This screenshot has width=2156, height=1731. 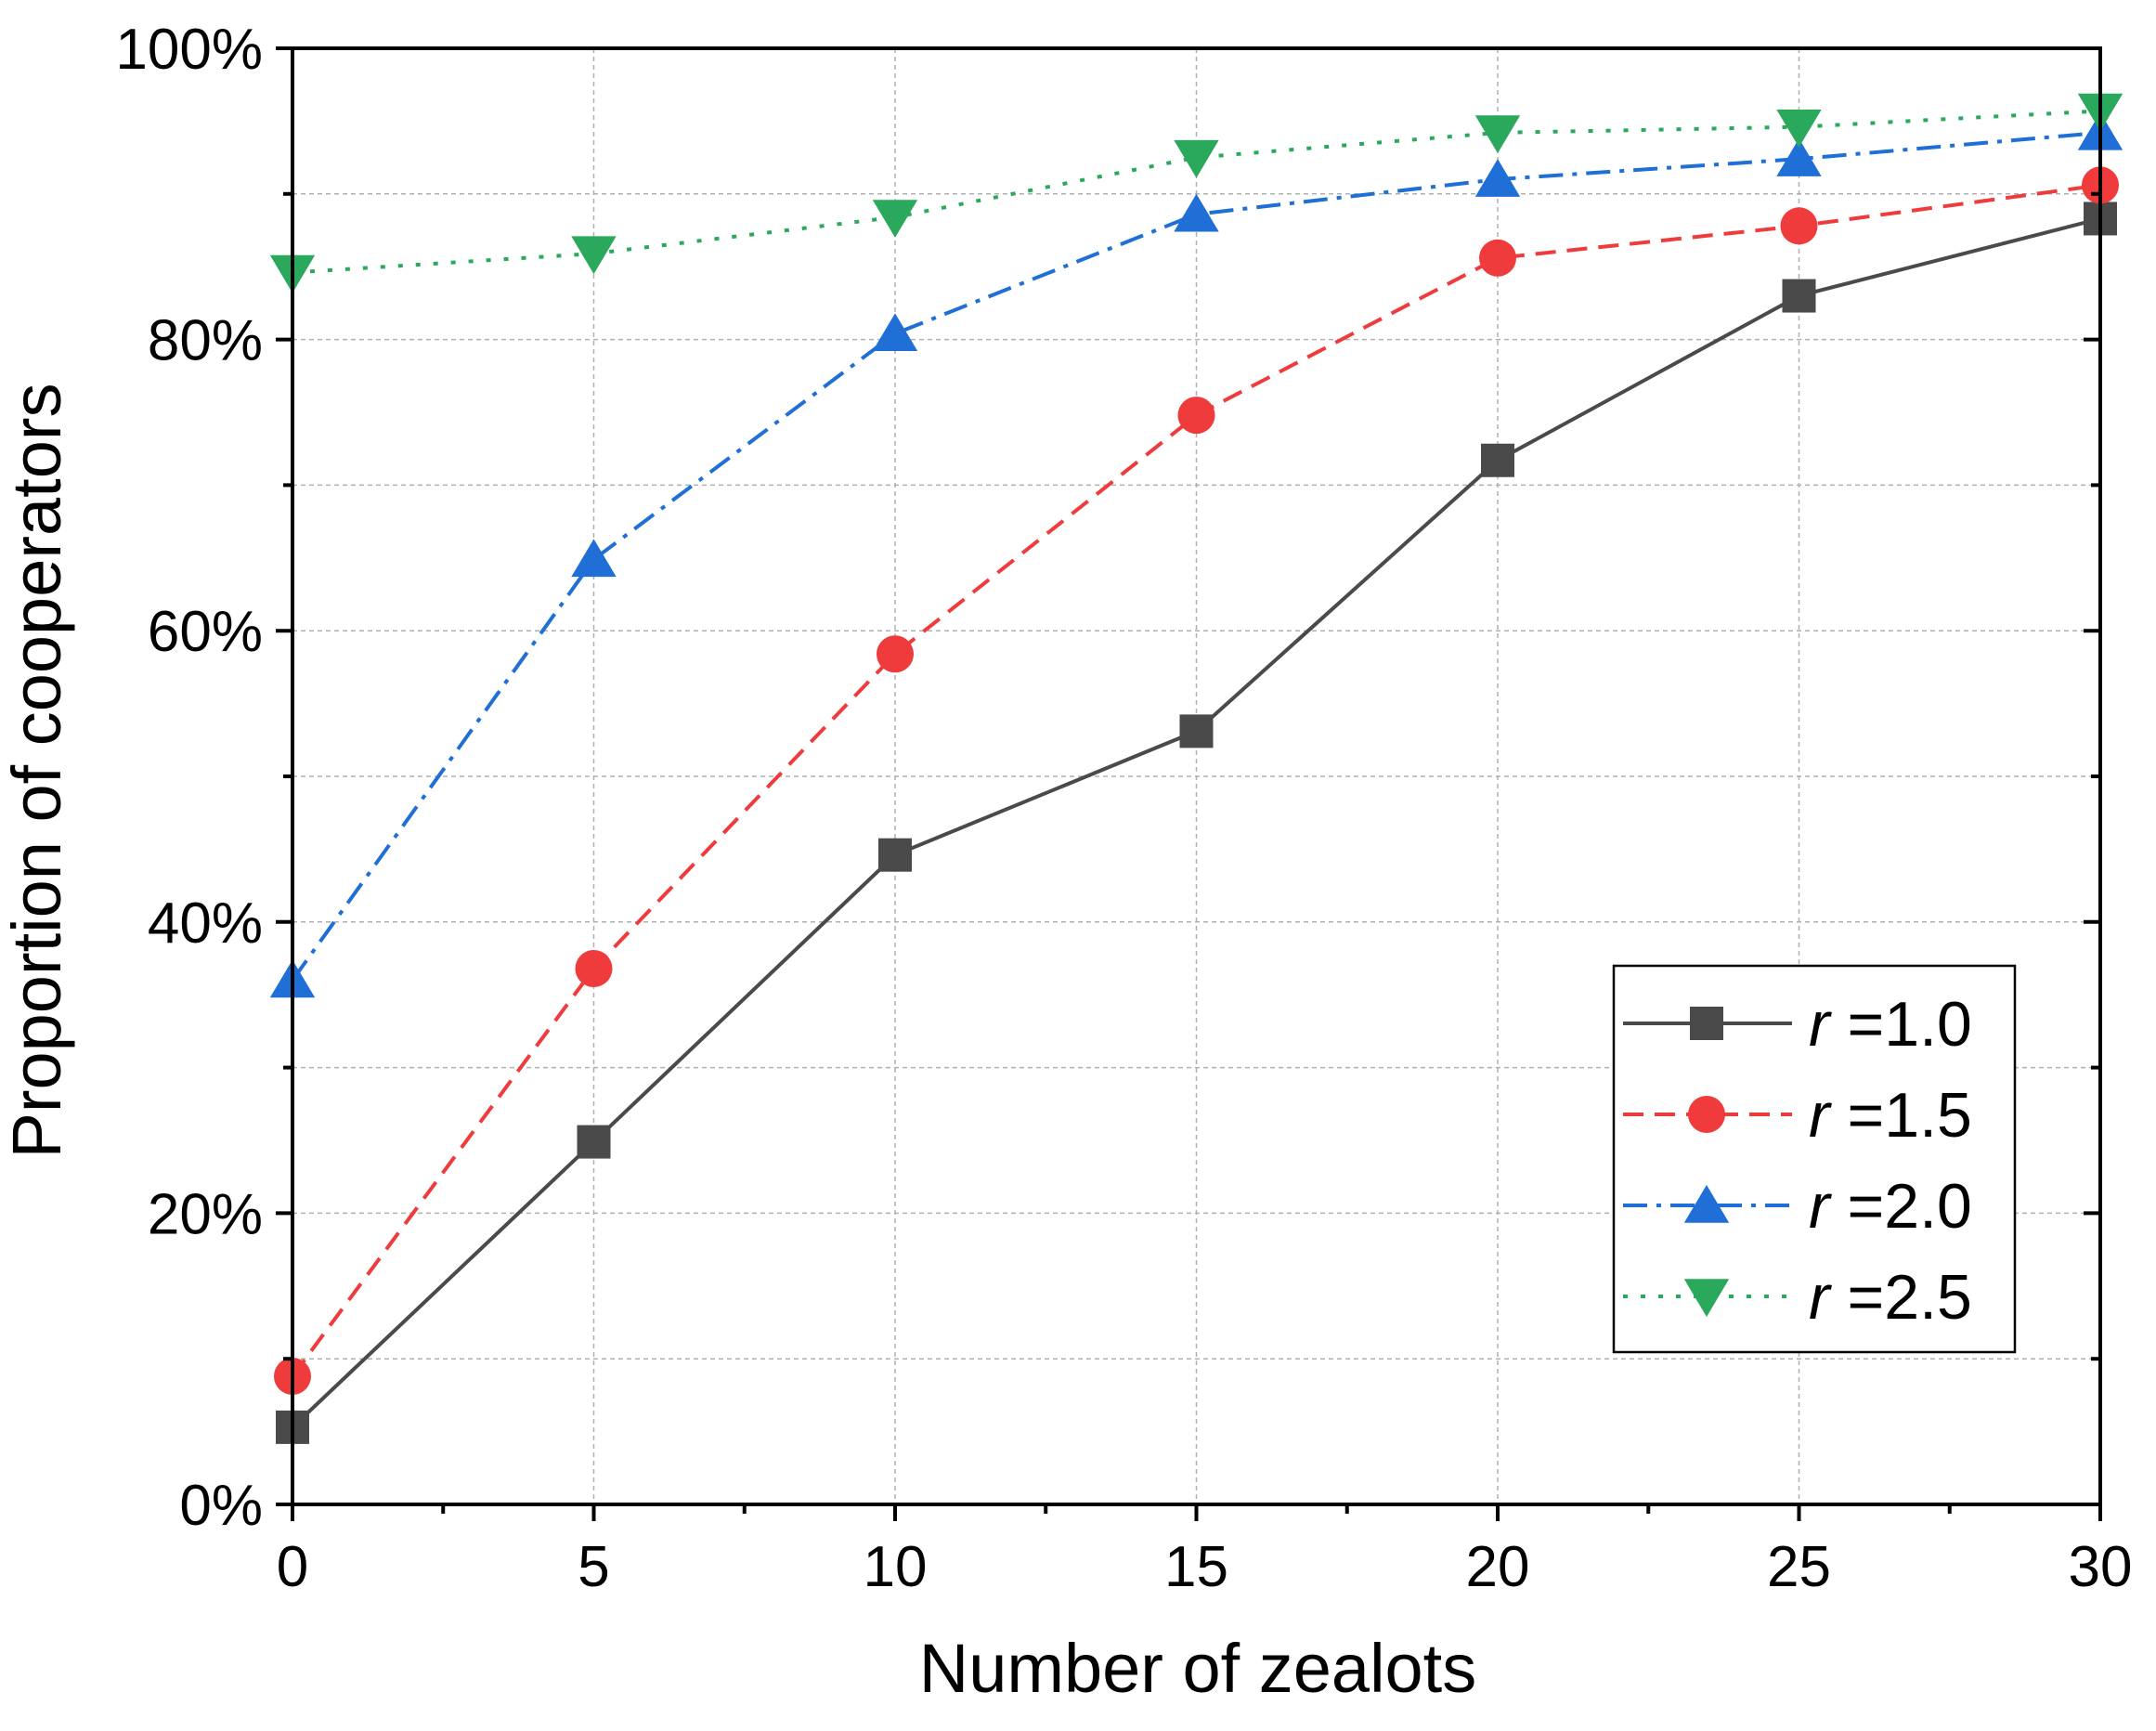 What do you see at coordinates (189, 50) in the screenshot?
I see `y-tick-label: 100%` at bounding box center [189, 50].